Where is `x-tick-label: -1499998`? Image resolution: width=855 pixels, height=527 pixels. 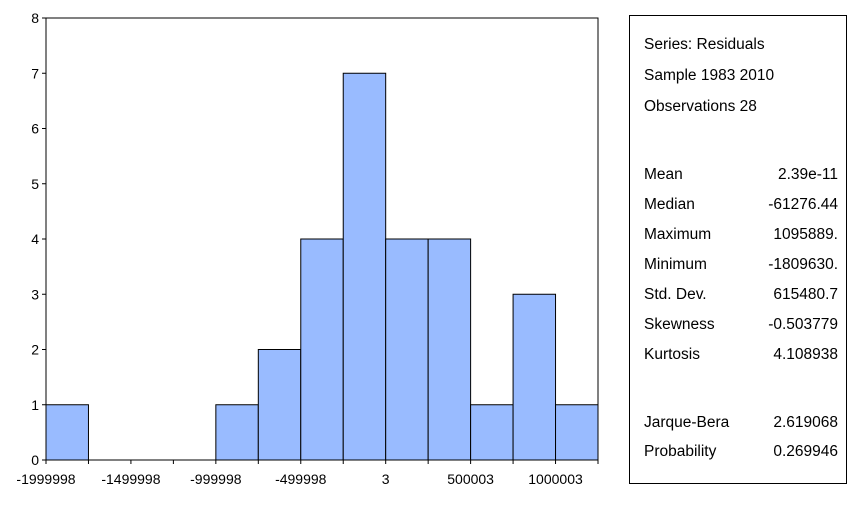 x-tick-label: -1499998 is located at coordinates (130, 479).